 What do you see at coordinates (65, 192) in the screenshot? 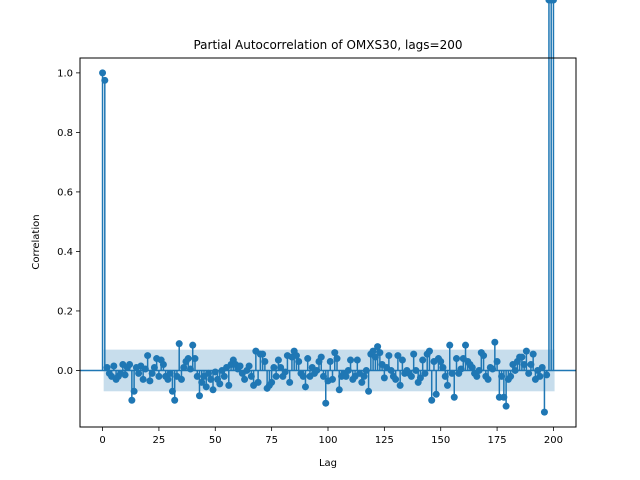
I see `y-tick-label: 0.6` at bounding box center [65, 192].